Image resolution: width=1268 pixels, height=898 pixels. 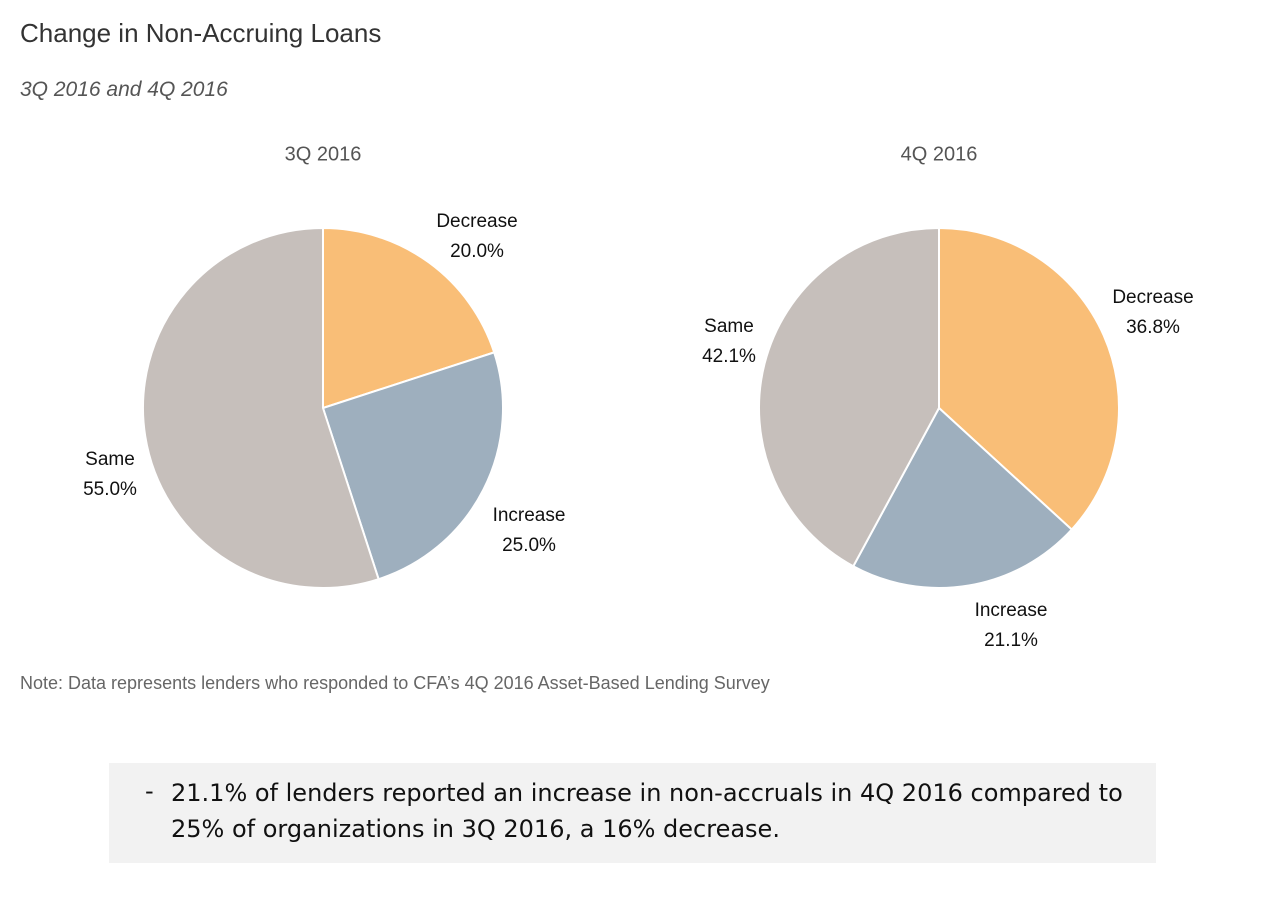 I want to click on slice-value-decrease: 36.8%, so click(x=1153, y=327).